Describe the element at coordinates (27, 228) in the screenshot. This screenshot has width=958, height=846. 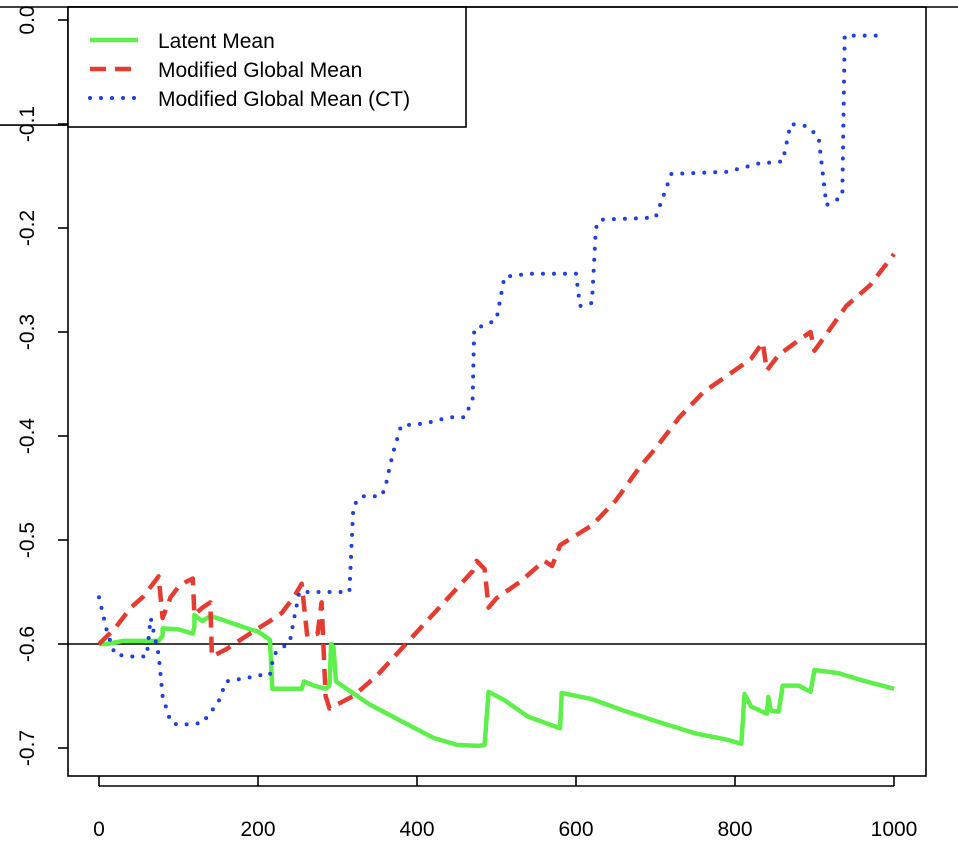
I see `y-tick-label: -0.2` at that location.